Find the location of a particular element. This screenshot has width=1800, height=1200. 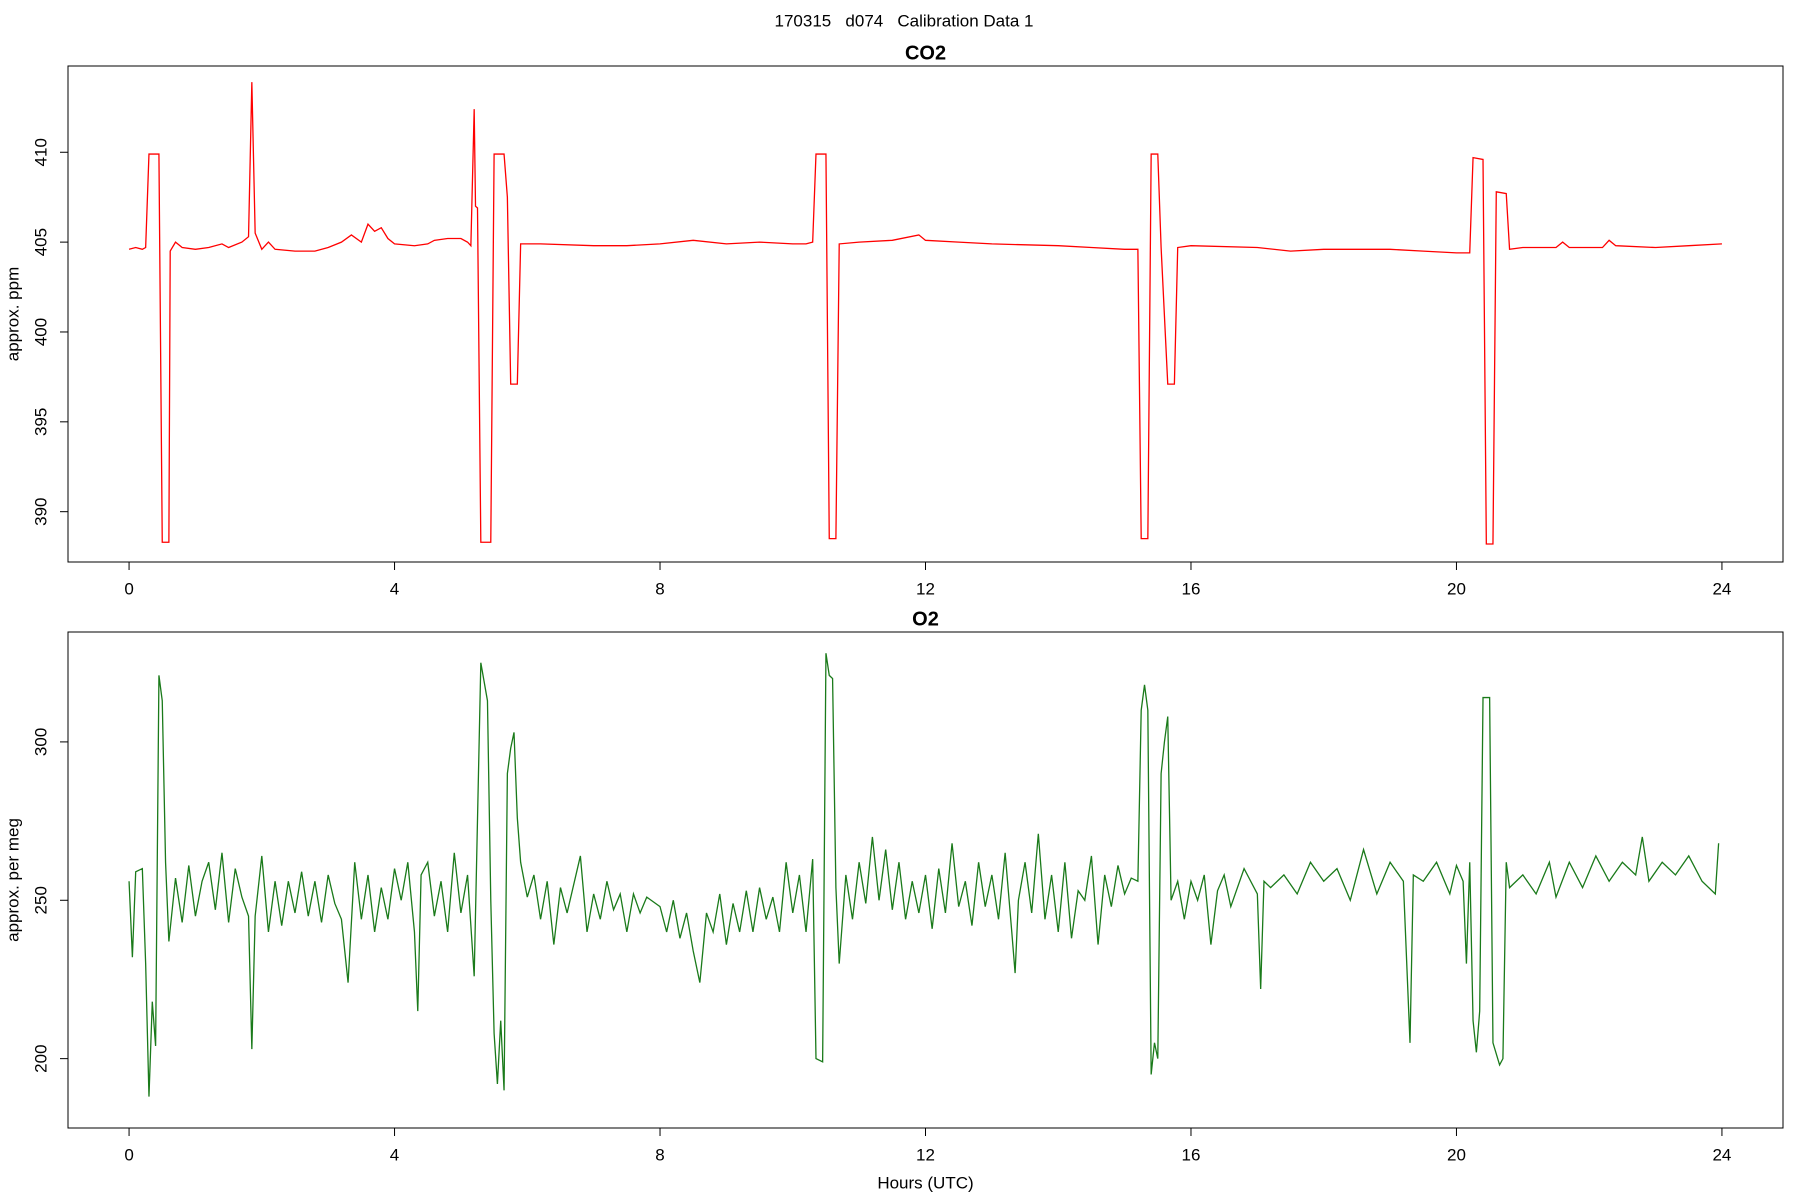

y-tick-label: 405 is located at coordinates (40, 242).